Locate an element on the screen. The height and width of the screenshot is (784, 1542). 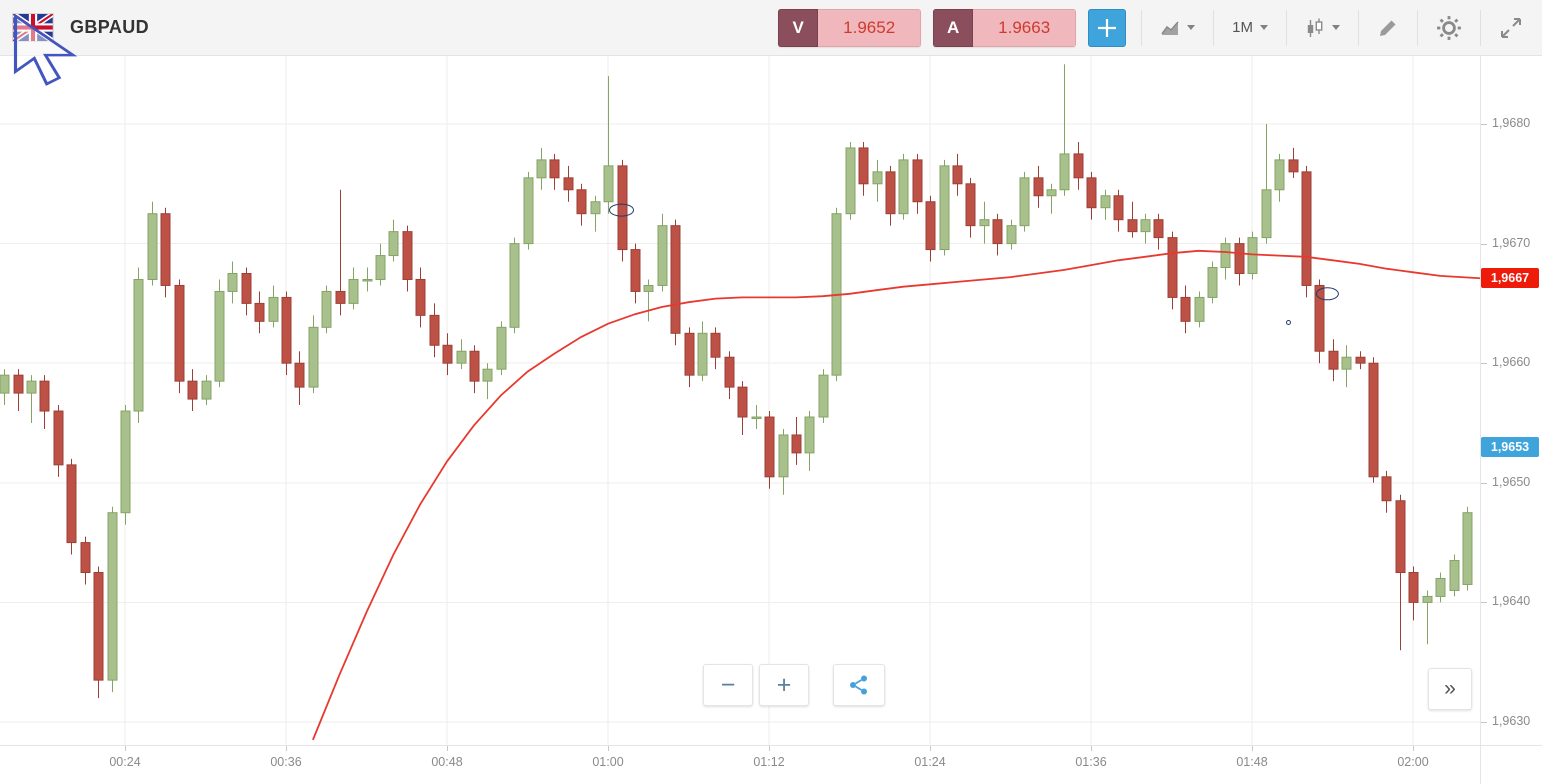
pencil-icon is located at coordinates (1388, 28).